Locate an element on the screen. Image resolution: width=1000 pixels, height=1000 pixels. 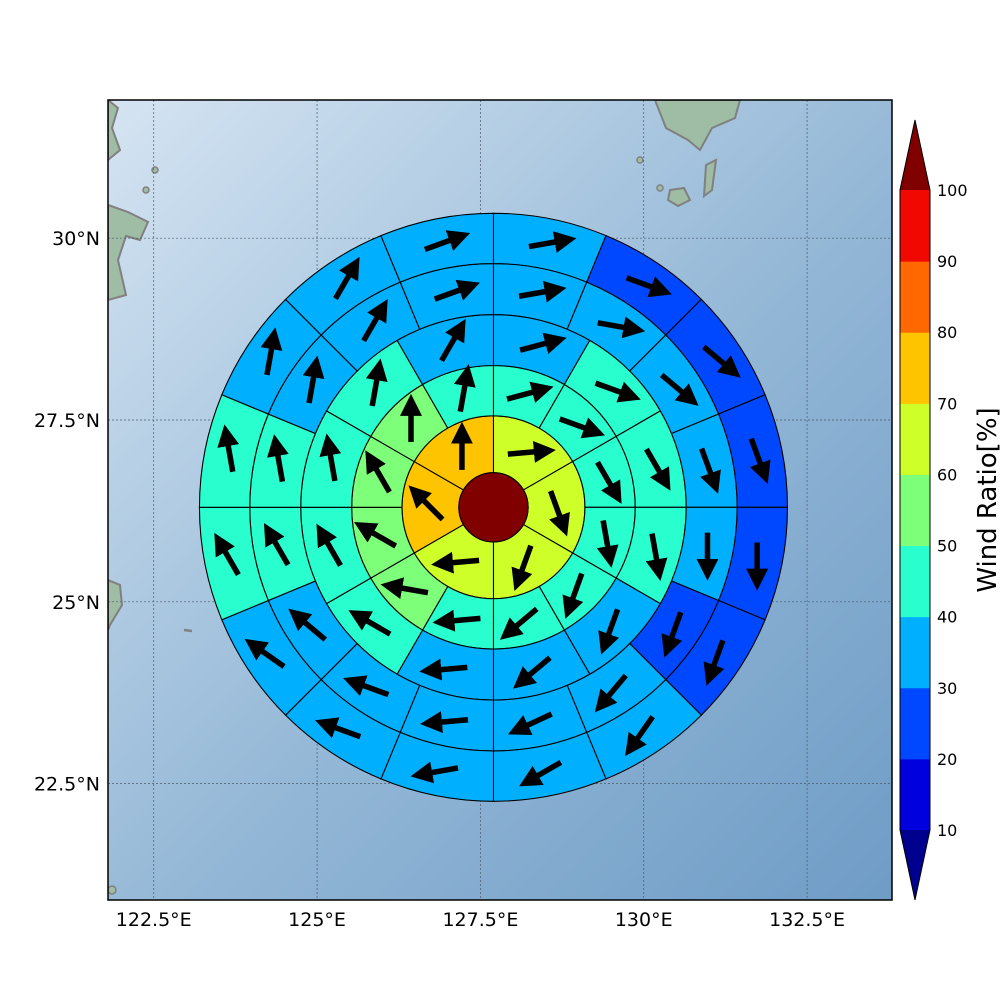
lon-tick-label: 132.5°E is located at coordinates (807, 920).